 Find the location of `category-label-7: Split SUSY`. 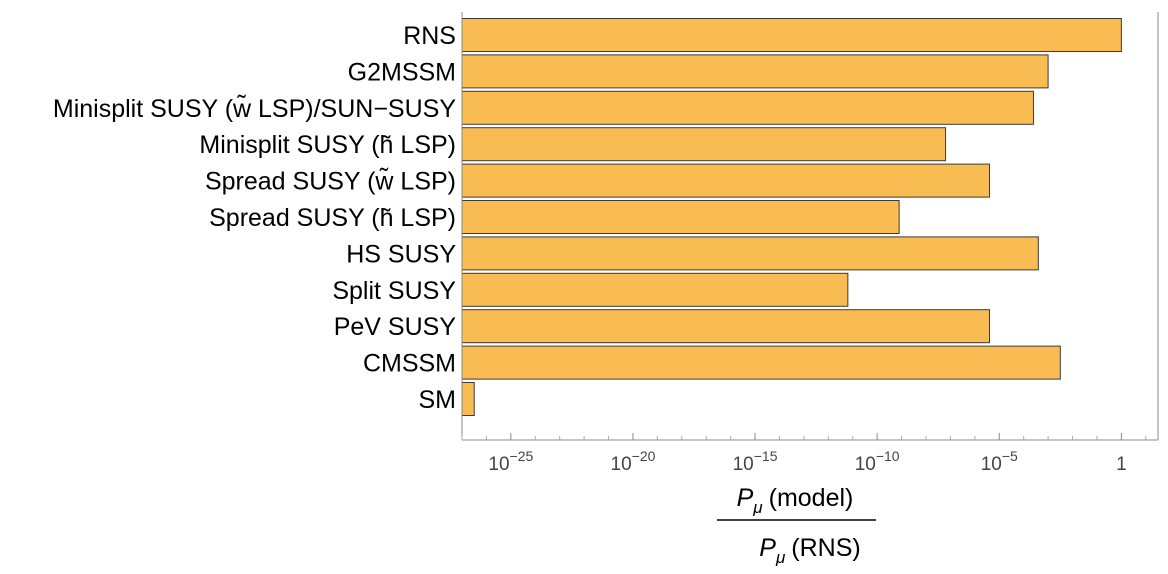

category-label-7: Split SUSY is located at coordinates (394, 291).